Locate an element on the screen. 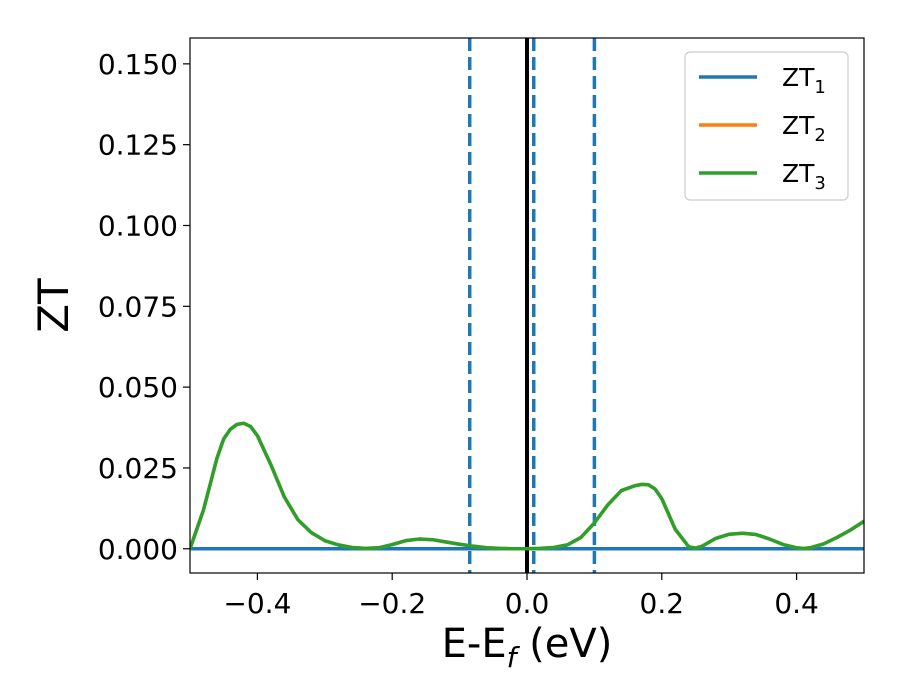 The width and height of the screenshot is (900, 700). x-tick-label: 0.4 is located at coordinates (796, 603).